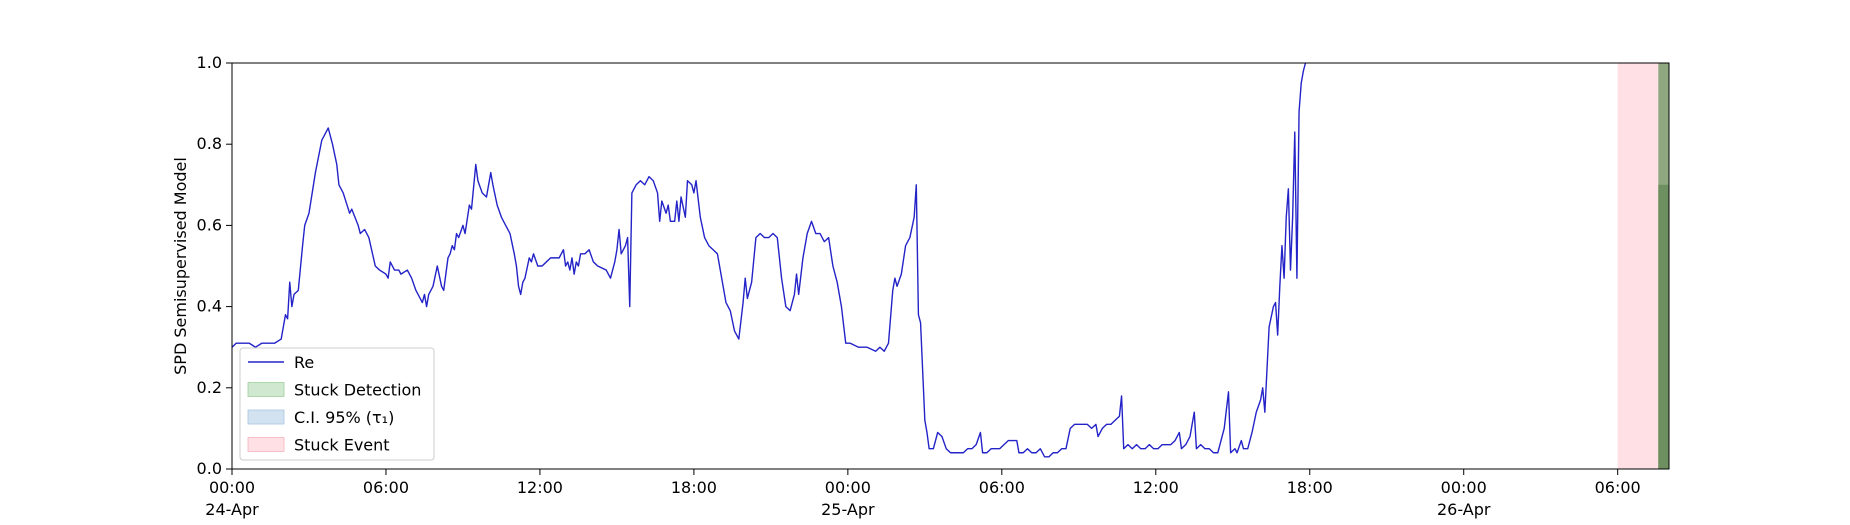  I want to click on legend-entry-label: C.I. 95% (τ₁), so click(344, 417).